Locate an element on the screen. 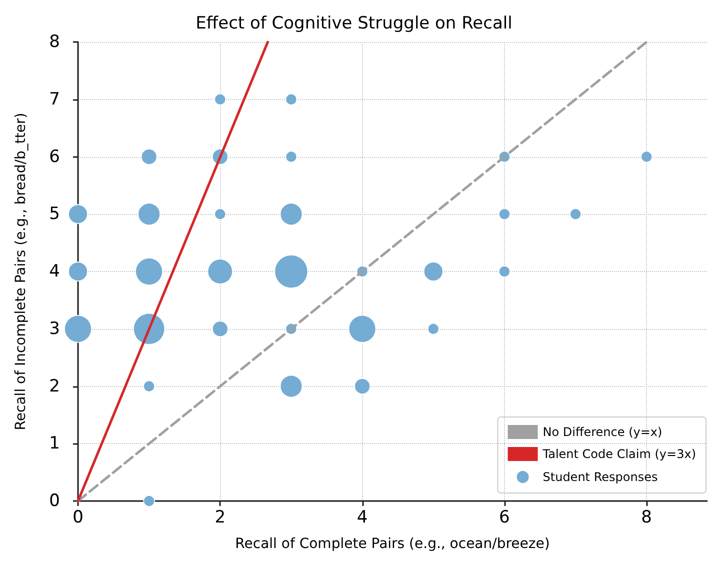  y-axis-title: Recall of Incomplete Pairs (e.g., bread/b_tter) is located at coordinates (21, 271).